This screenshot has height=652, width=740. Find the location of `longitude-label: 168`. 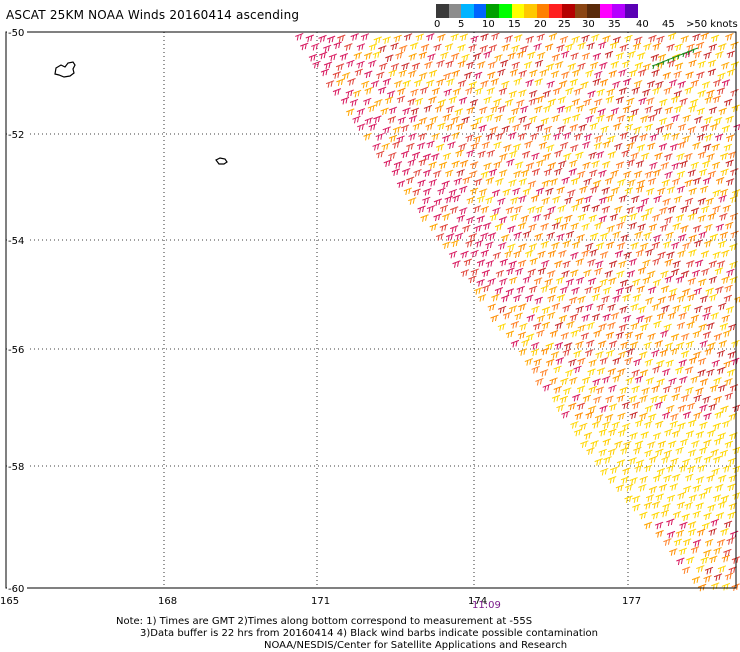

longitude-label: 168 is located at coordinates (167, 601).